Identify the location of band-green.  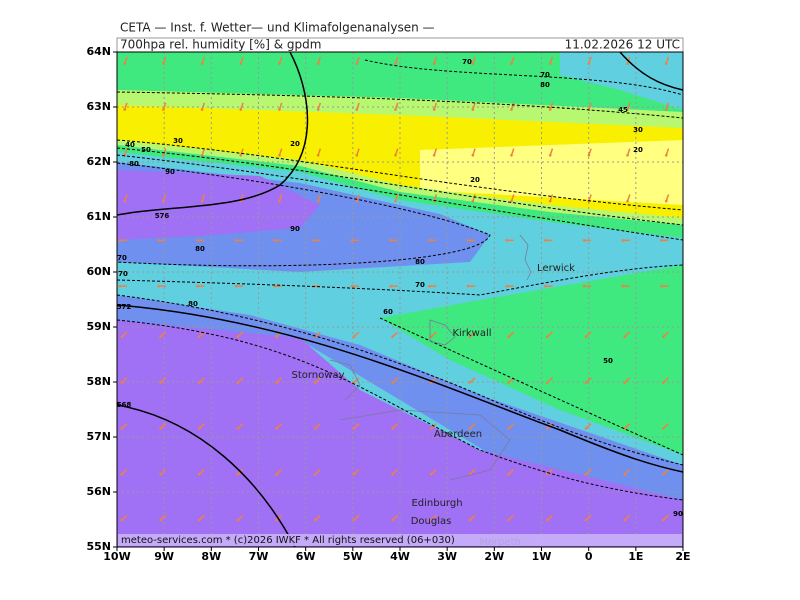
(531, 360).